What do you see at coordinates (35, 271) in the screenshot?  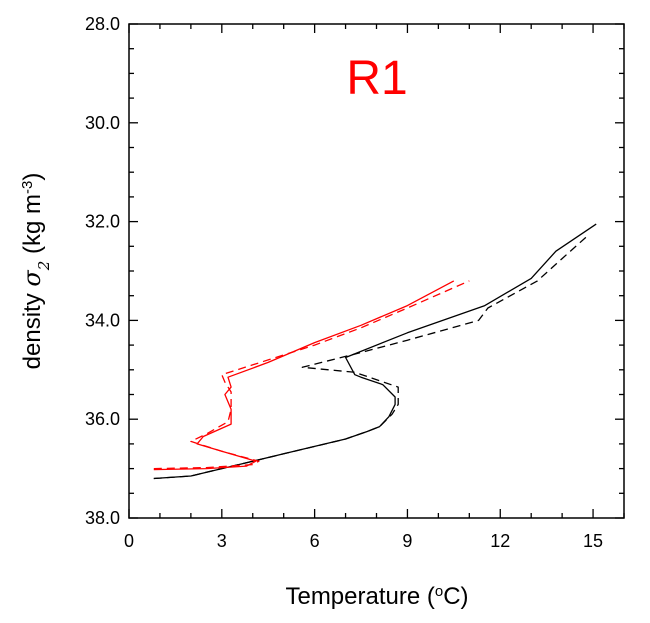 I see `y-axis-title: density σ2 (kg m-3)` at bounding box center [35, 271].